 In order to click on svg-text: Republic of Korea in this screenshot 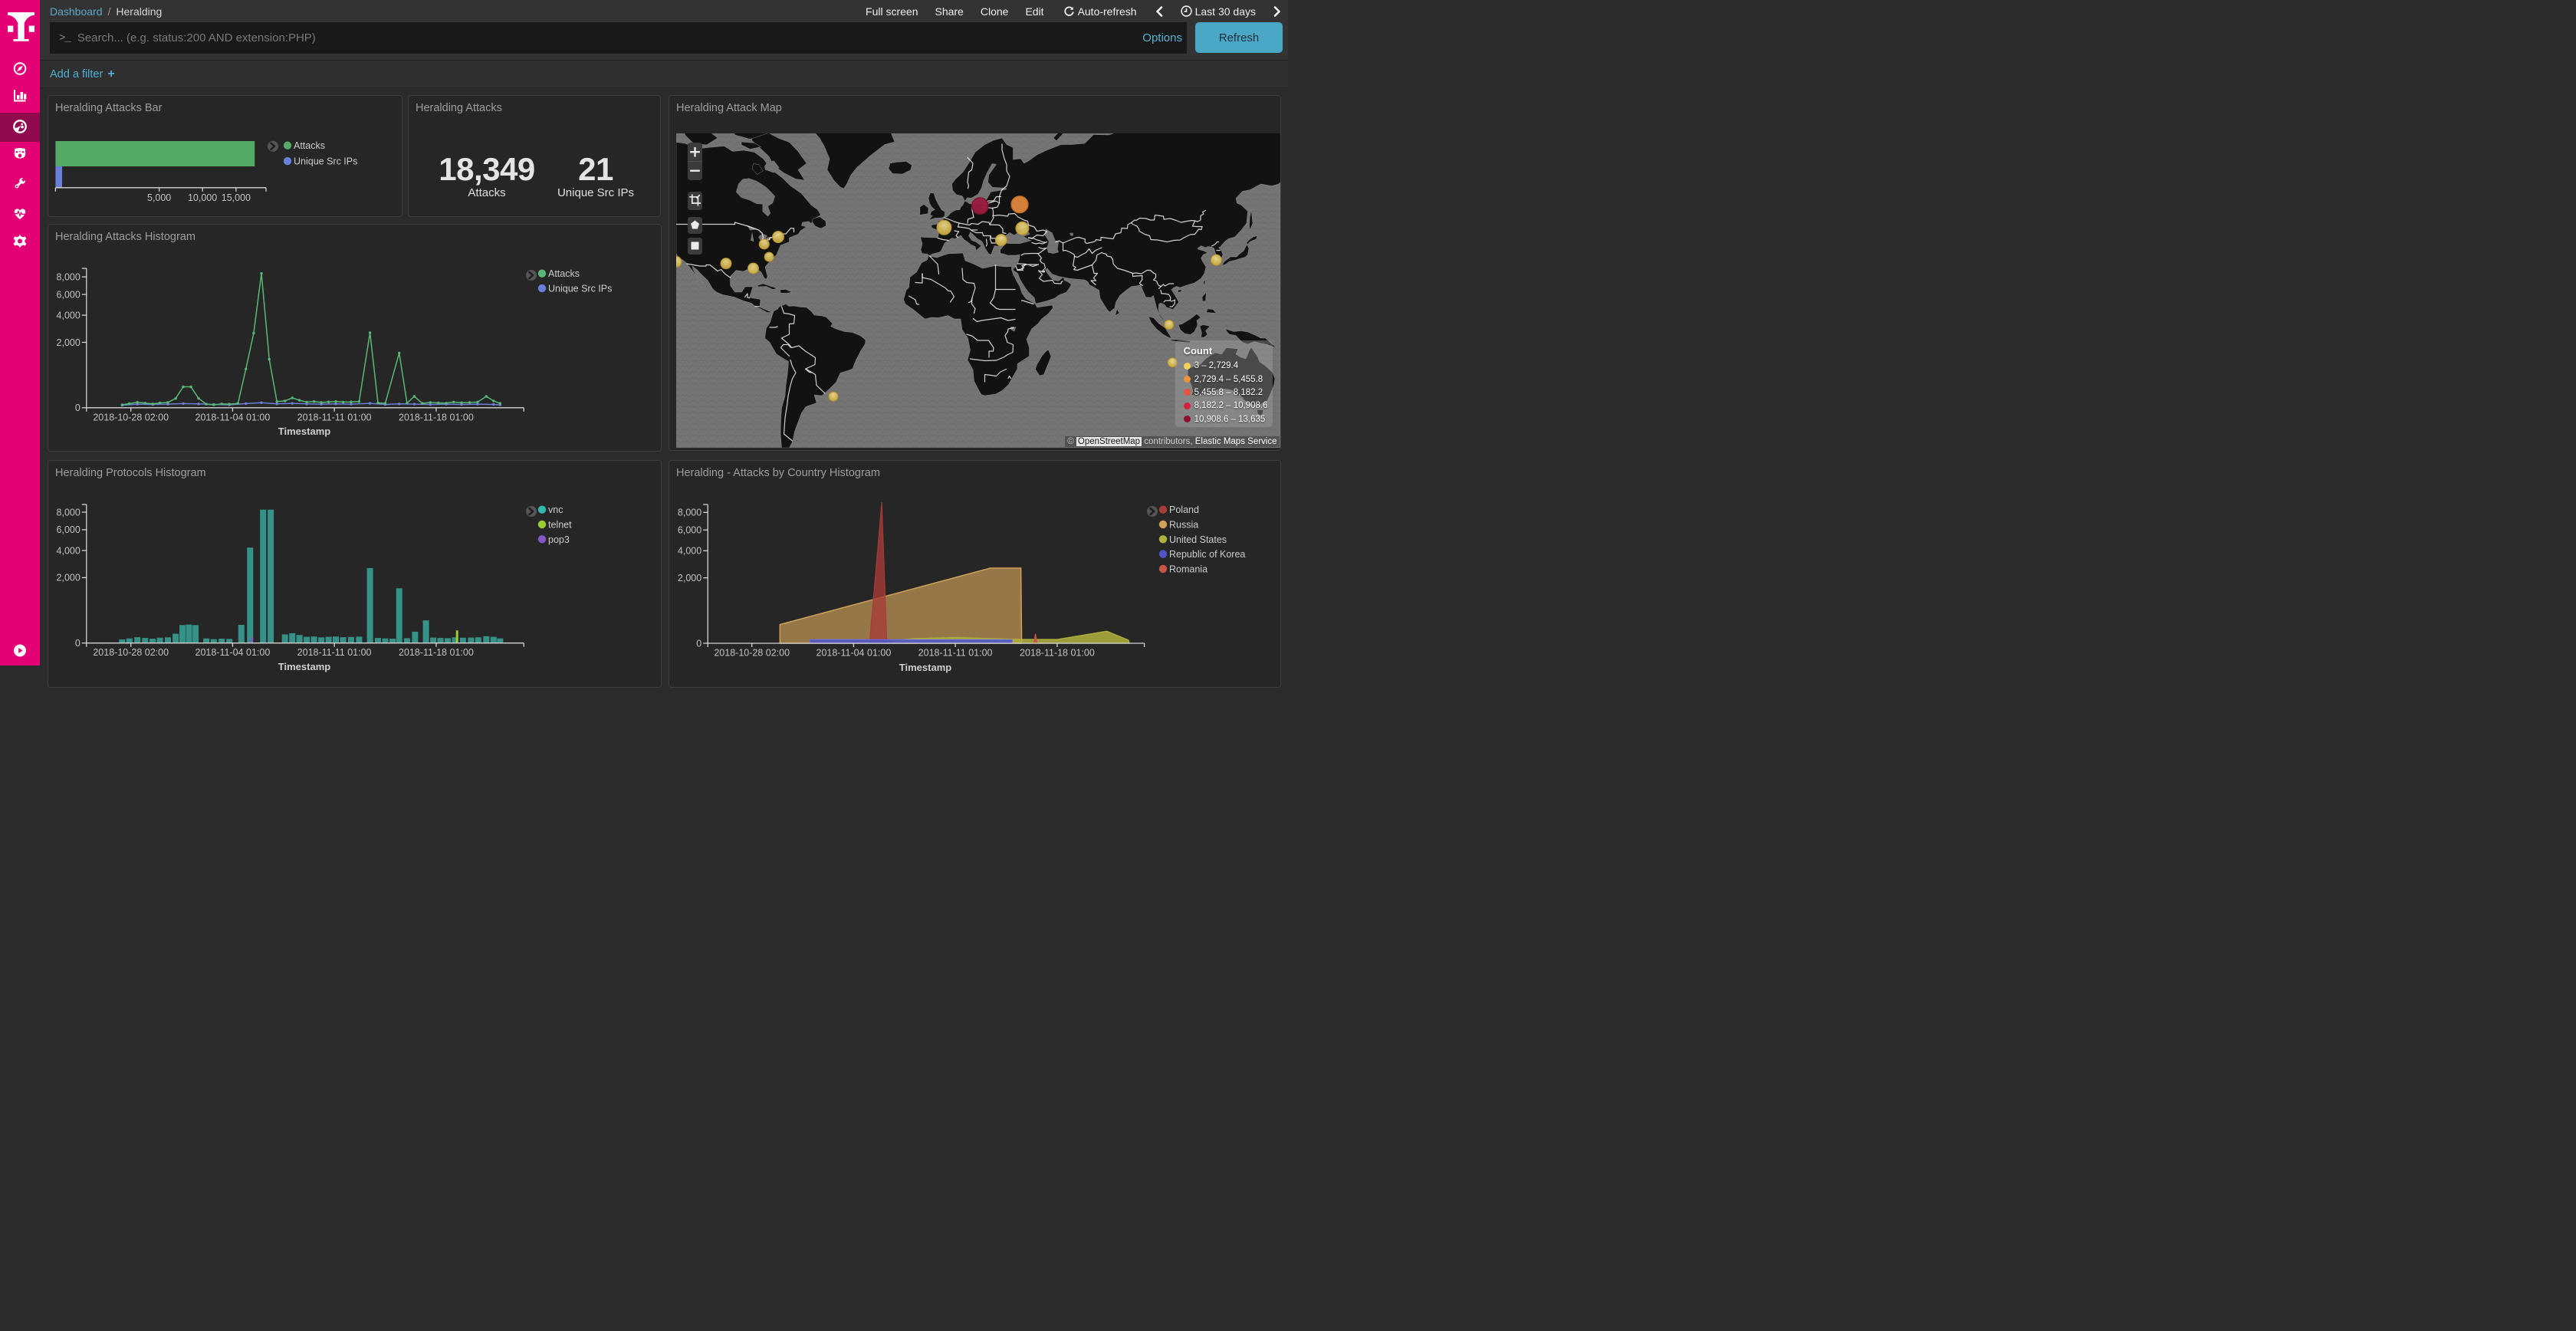, I will do `click(1207, 554)`.